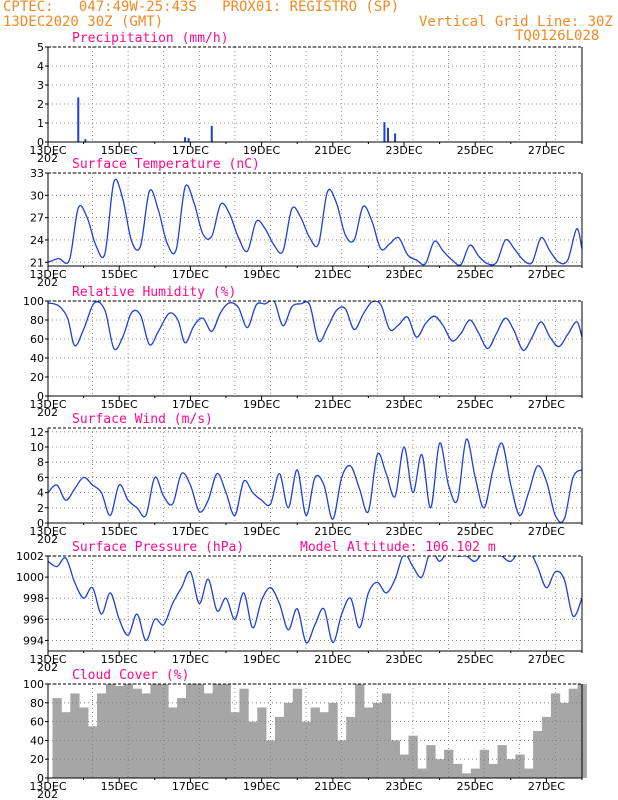 The image size is (618, 800). I want to click on y-tick-label: 80, so click(37, 320).